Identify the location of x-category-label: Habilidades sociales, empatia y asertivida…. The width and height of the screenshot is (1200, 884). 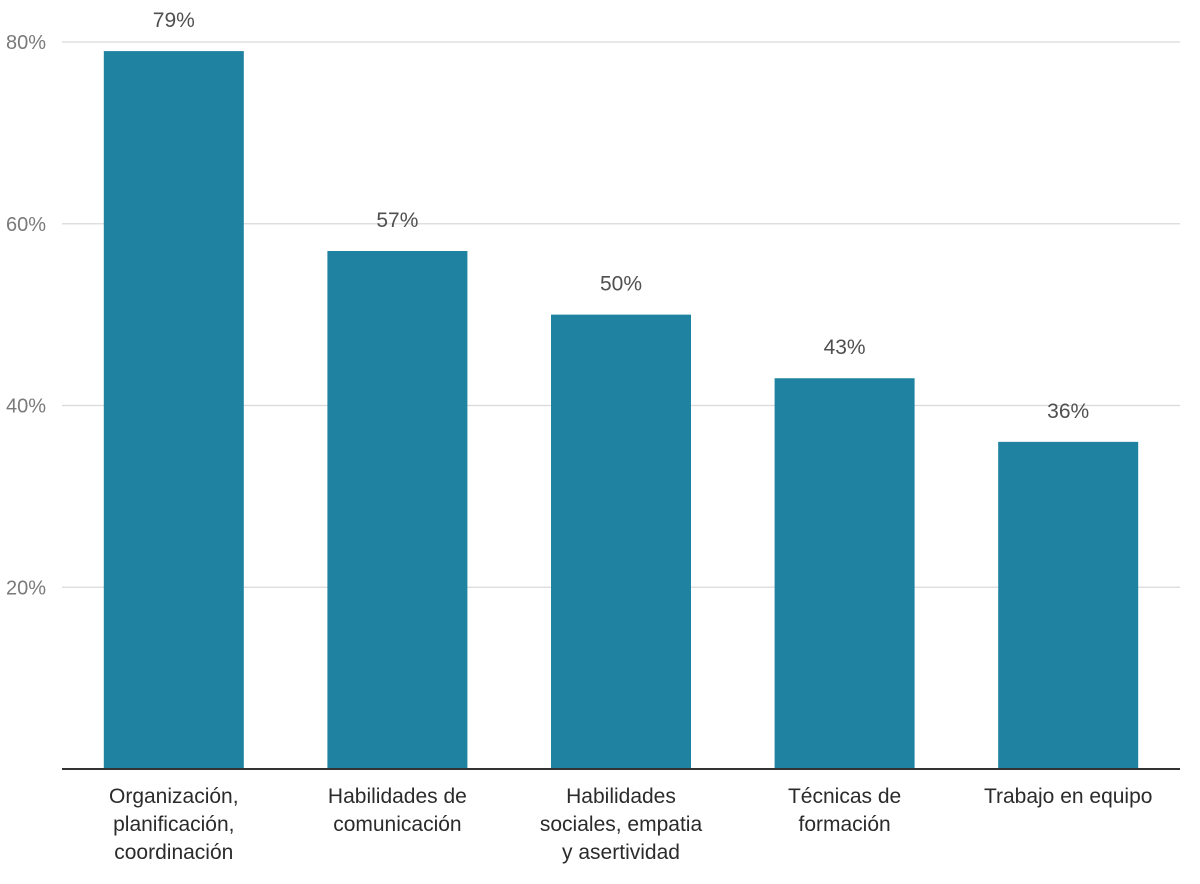
(621, 824).